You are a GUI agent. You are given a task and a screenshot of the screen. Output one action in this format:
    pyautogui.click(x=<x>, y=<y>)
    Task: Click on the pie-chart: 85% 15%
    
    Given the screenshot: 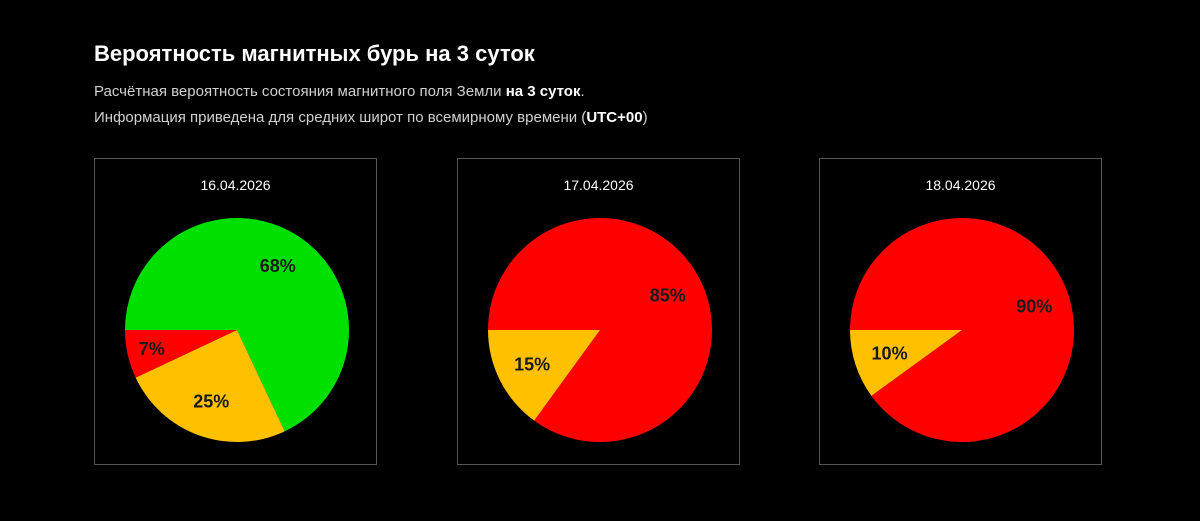 What is the action you would take?
    pyautogui.click(x=600, y=330)
    